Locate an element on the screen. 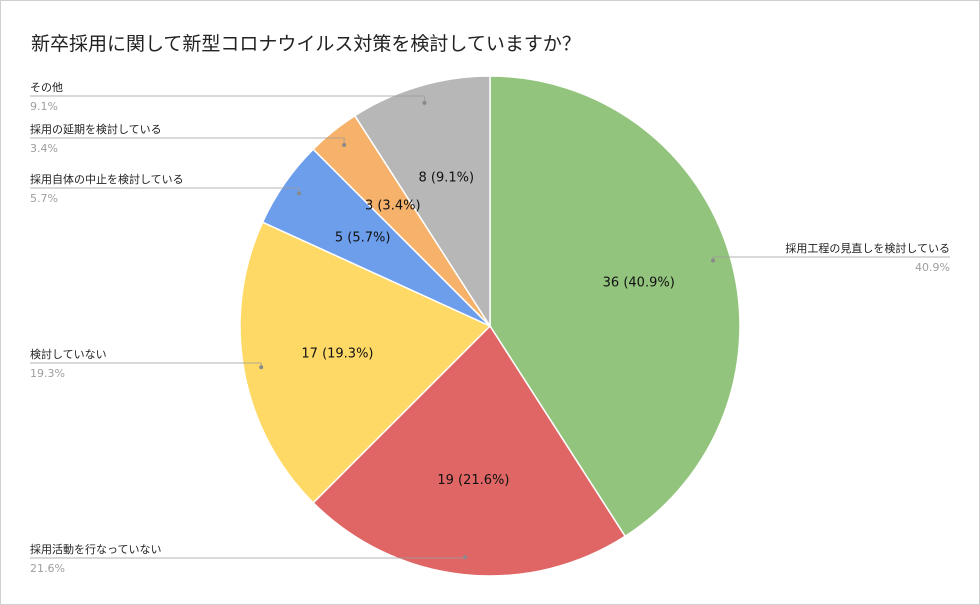  slice-0-leader-line is located at coordinates (831, 258).